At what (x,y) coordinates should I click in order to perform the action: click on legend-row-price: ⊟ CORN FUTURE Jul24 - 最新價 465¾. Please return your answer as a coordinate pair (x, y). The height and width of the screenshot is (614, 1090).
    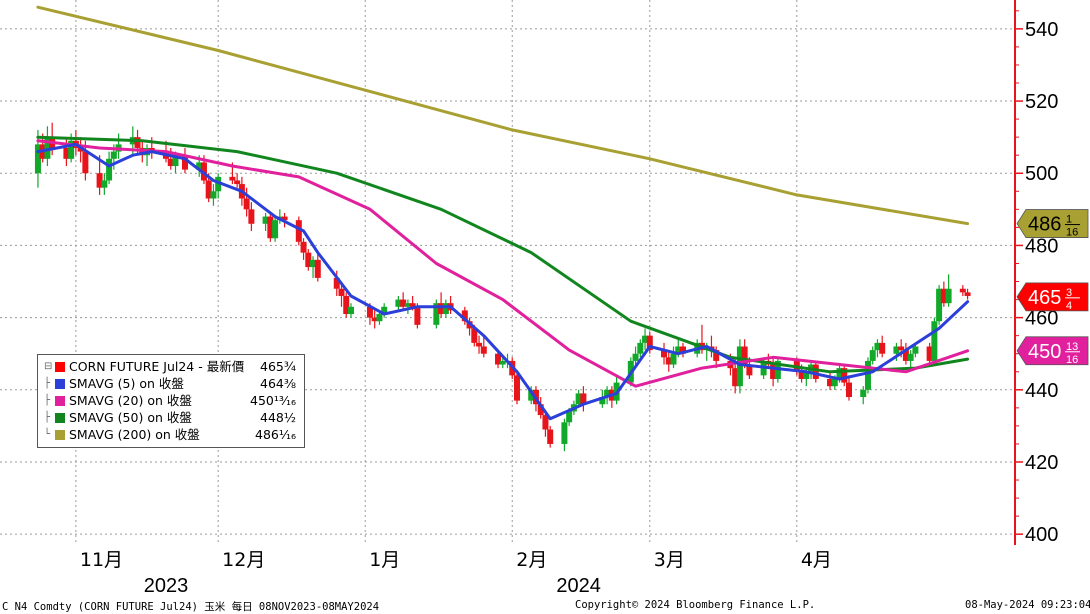
    Looking at the image, I should click on (170, 366).